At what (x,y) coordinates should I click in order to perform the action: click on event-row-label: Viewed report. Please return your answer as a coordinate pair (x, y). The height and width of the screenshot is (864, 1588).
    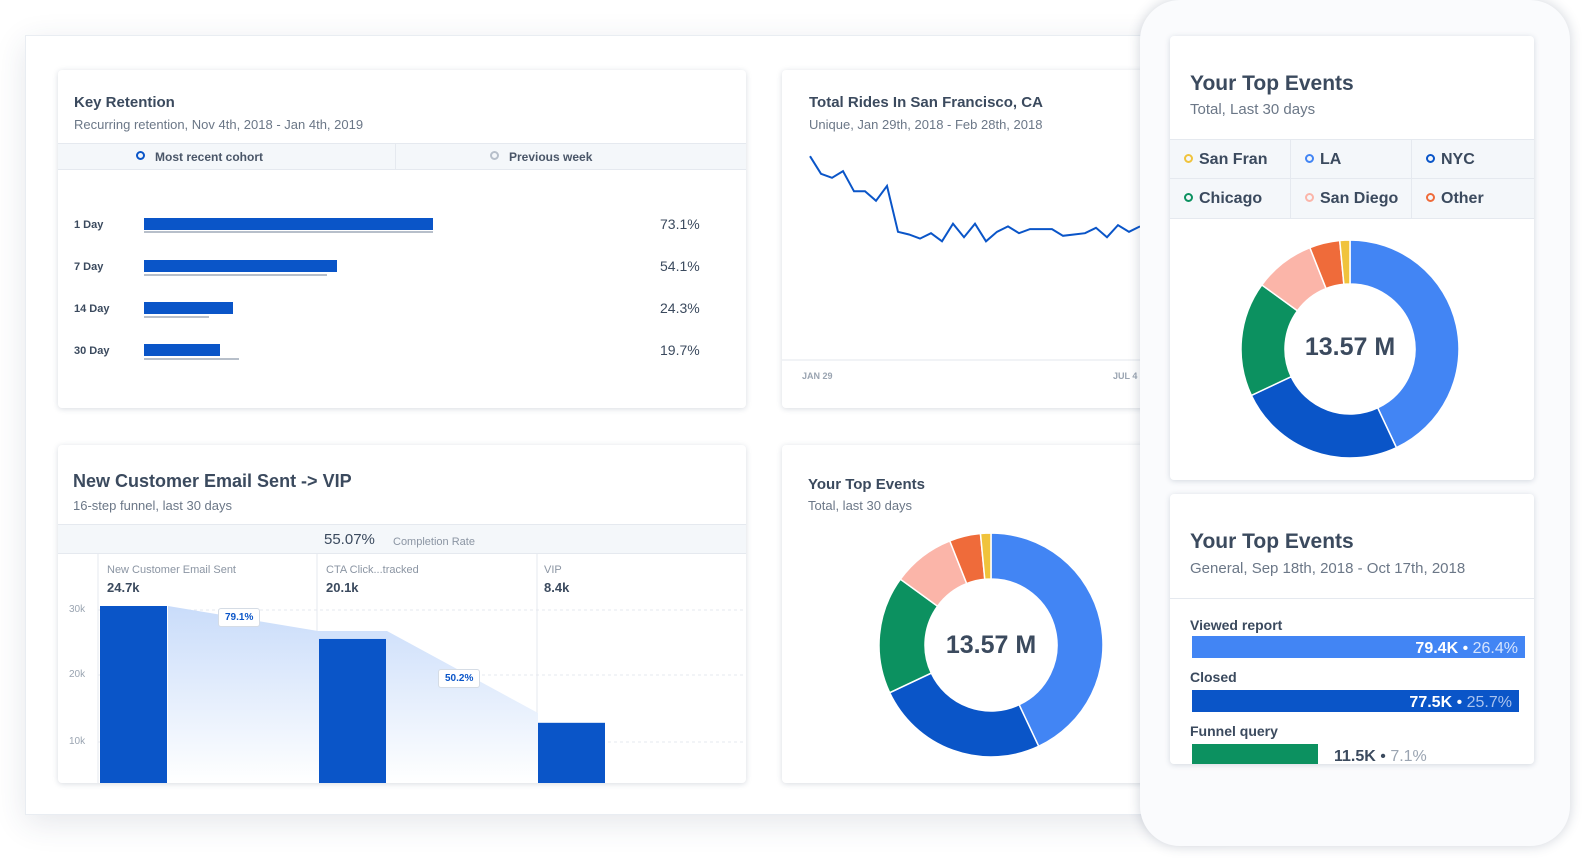
    Looking at the image, I should click on (1236, 625).